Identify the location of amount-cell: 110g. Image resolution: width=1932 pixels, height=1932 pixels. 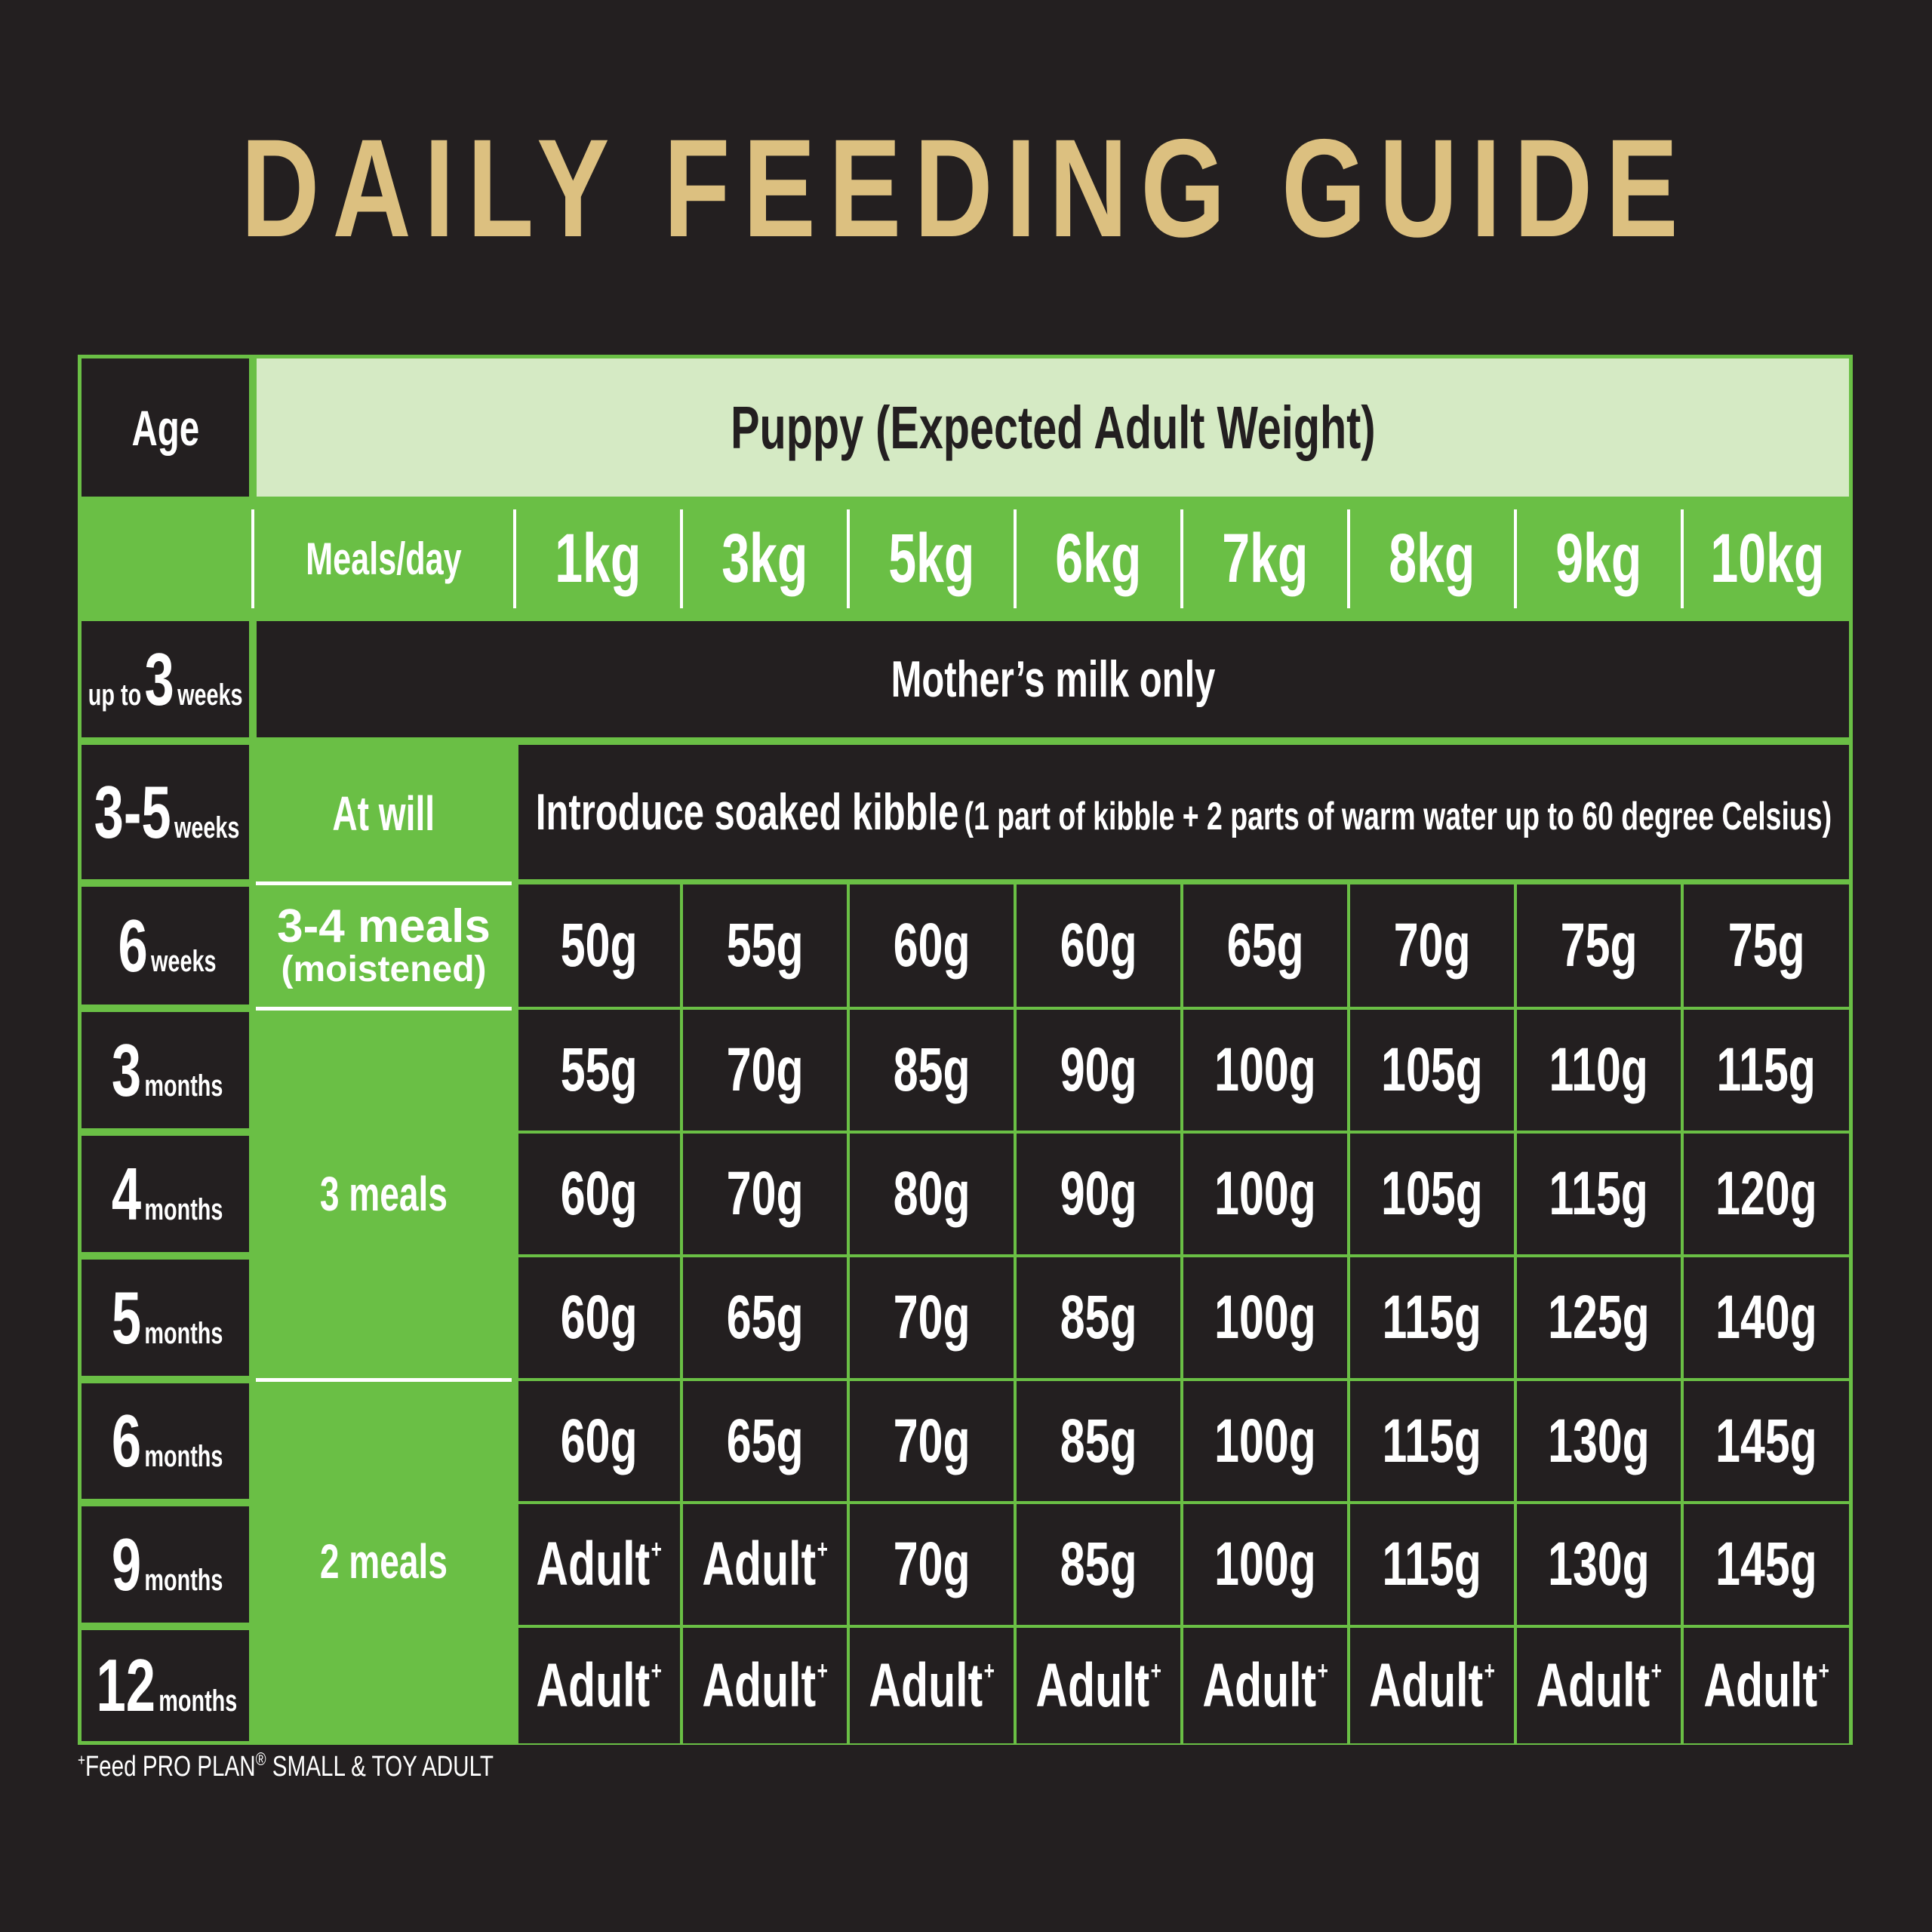
(1599, 1070).